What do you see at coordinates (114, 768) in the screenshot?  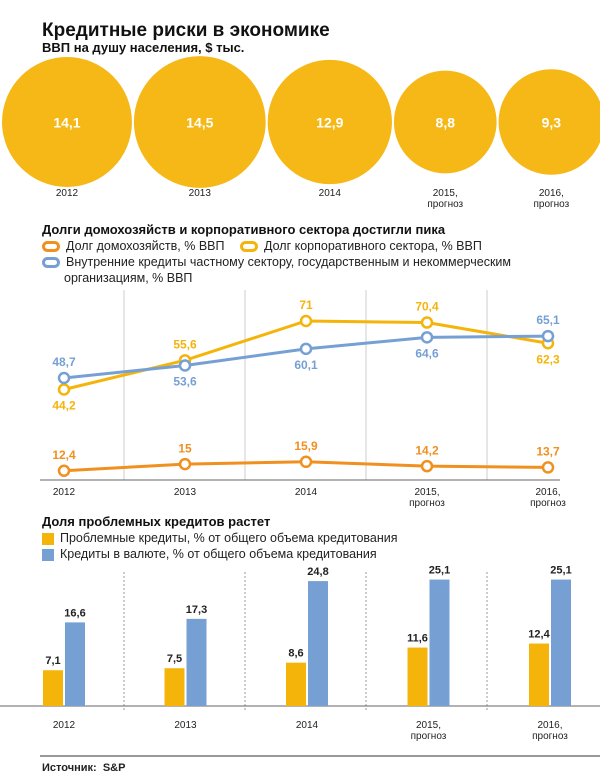 I see `source: S&P` at bounding box center [114, 768].